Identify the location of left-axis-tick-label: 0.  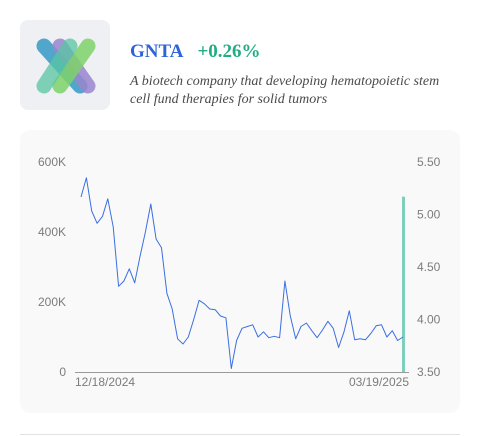
(62, 372).